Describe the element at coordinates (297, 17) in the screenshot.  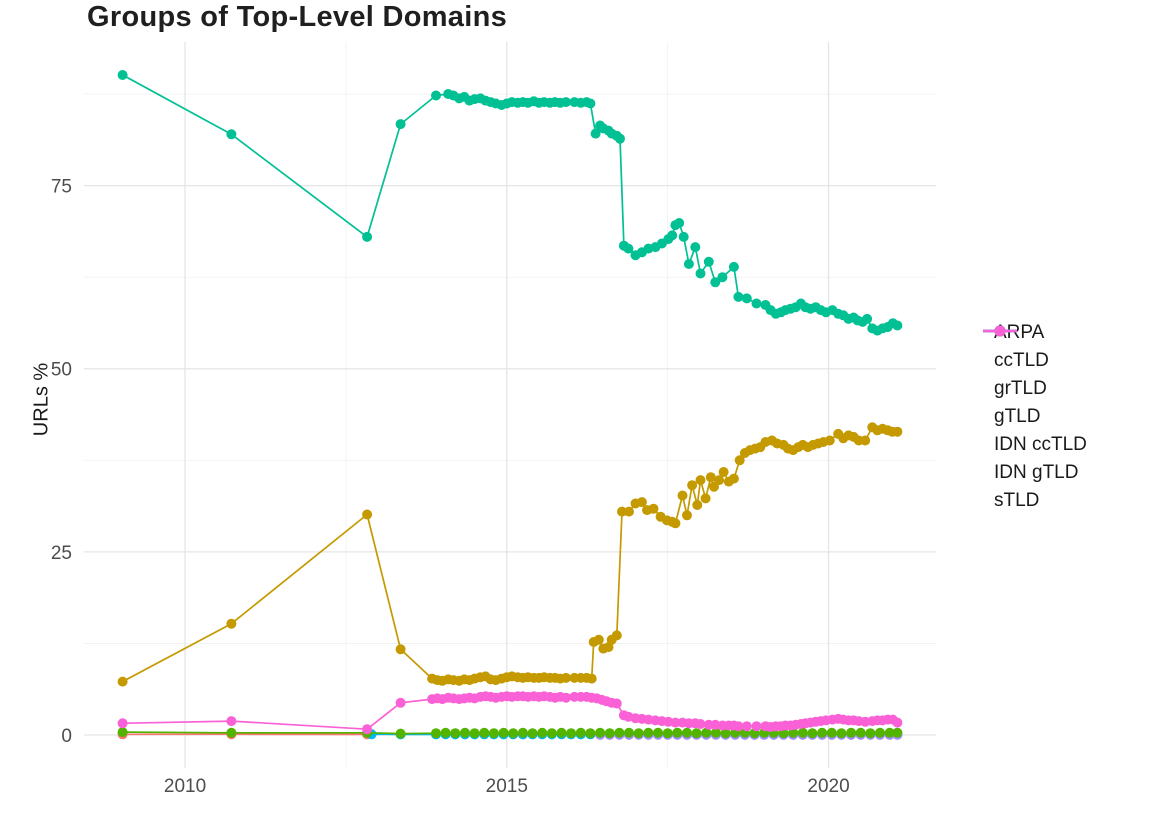
I see `chart-title: Groups of Top-Level Domains` at that location.